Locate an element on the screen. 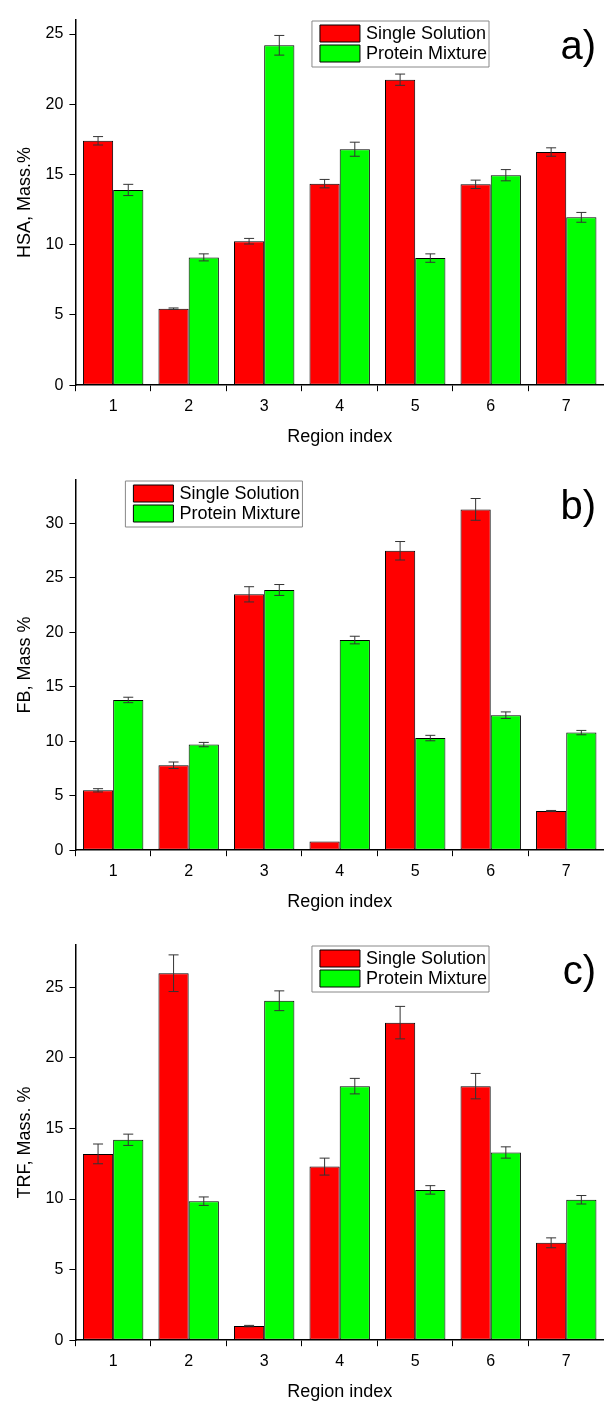 Image resolution: width=604 pixels, height=1415 pixels. annotation: c) is located at coordinates (579, 970).